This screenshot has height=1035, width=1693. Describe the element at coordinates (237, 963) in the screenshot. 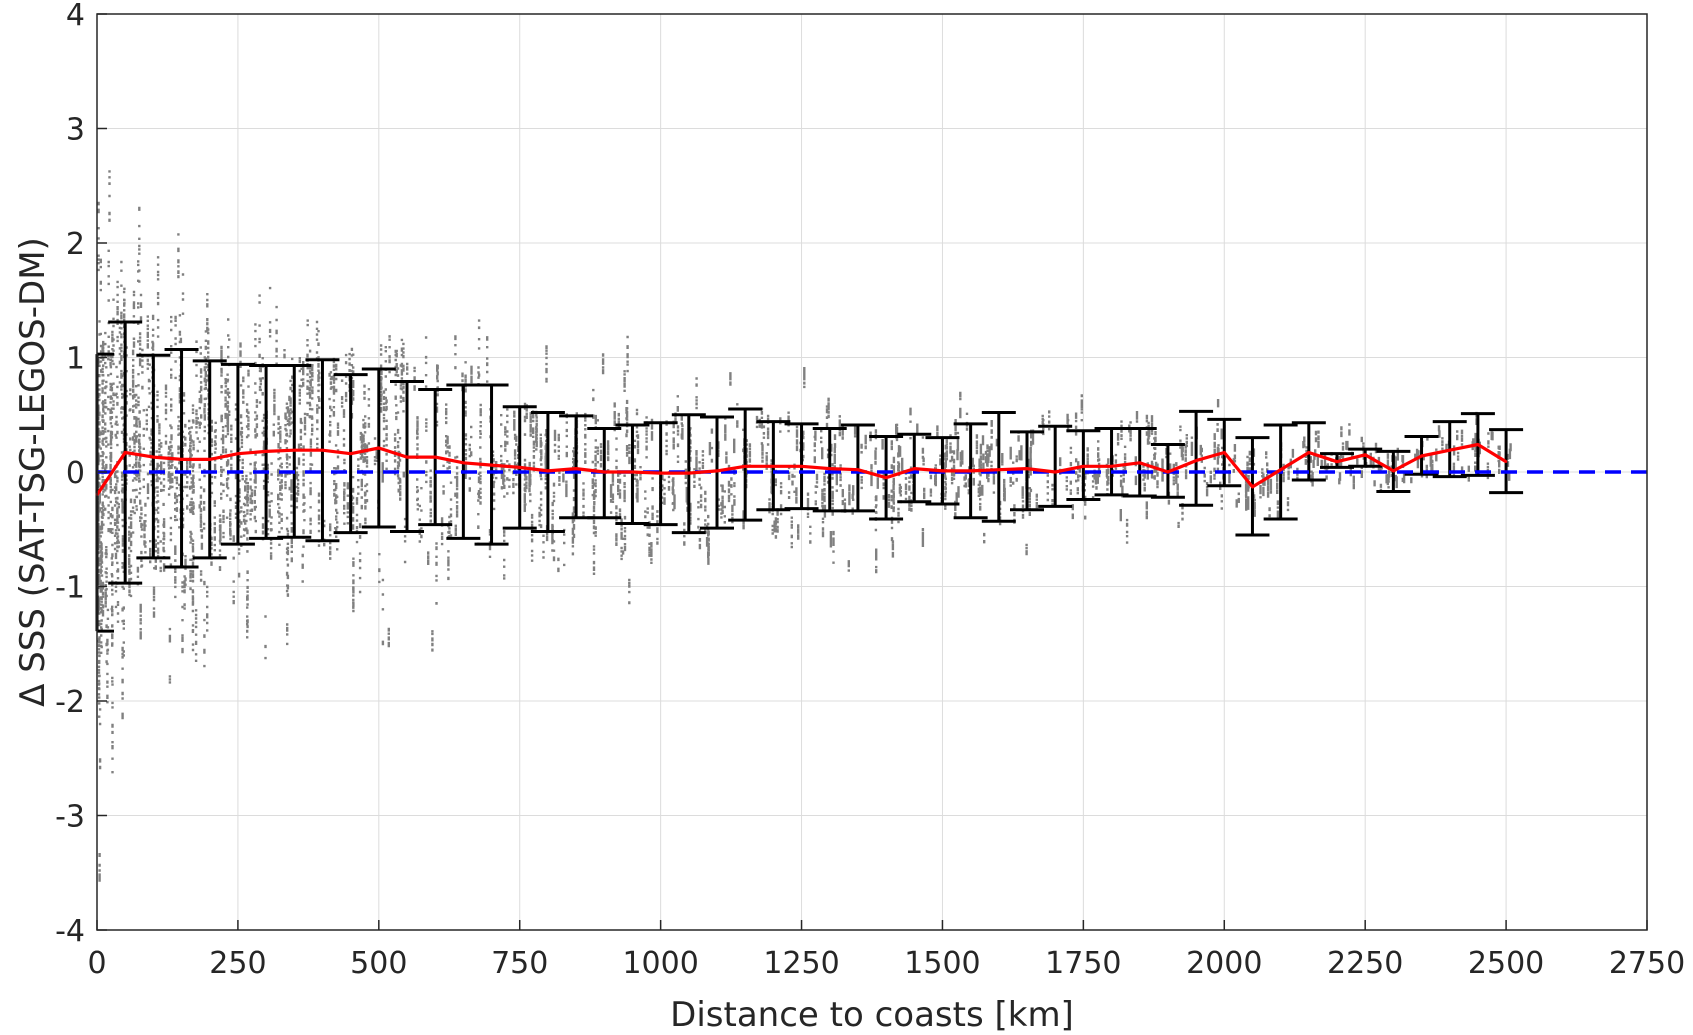

I see `x-tick-label: 250` at that location.